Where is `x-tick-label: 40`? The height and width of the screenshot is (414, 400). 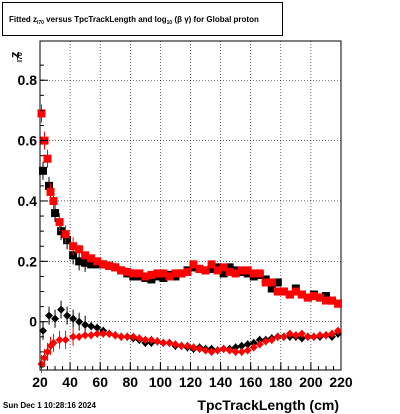
x-tick-label: 40 is located at coordinates (70, 382).